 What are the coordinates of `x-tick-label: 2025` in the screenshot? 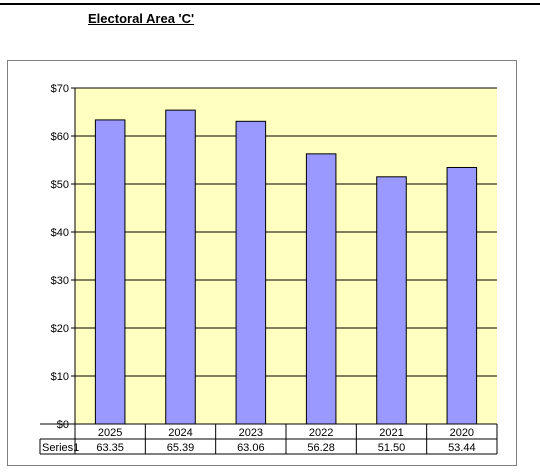 It's located at (110, 433).